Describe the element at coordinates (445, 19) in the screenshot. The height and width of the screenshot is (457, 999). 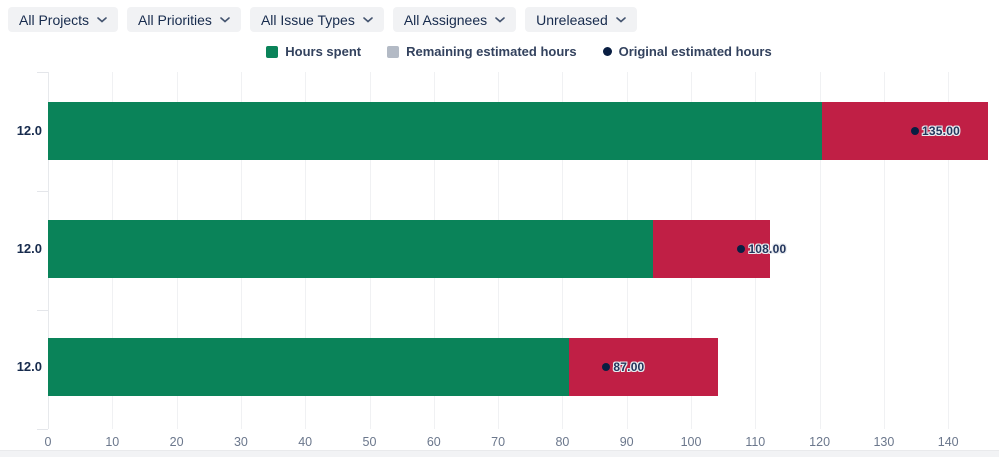
I see `filter-label: All Assignees` at that location.